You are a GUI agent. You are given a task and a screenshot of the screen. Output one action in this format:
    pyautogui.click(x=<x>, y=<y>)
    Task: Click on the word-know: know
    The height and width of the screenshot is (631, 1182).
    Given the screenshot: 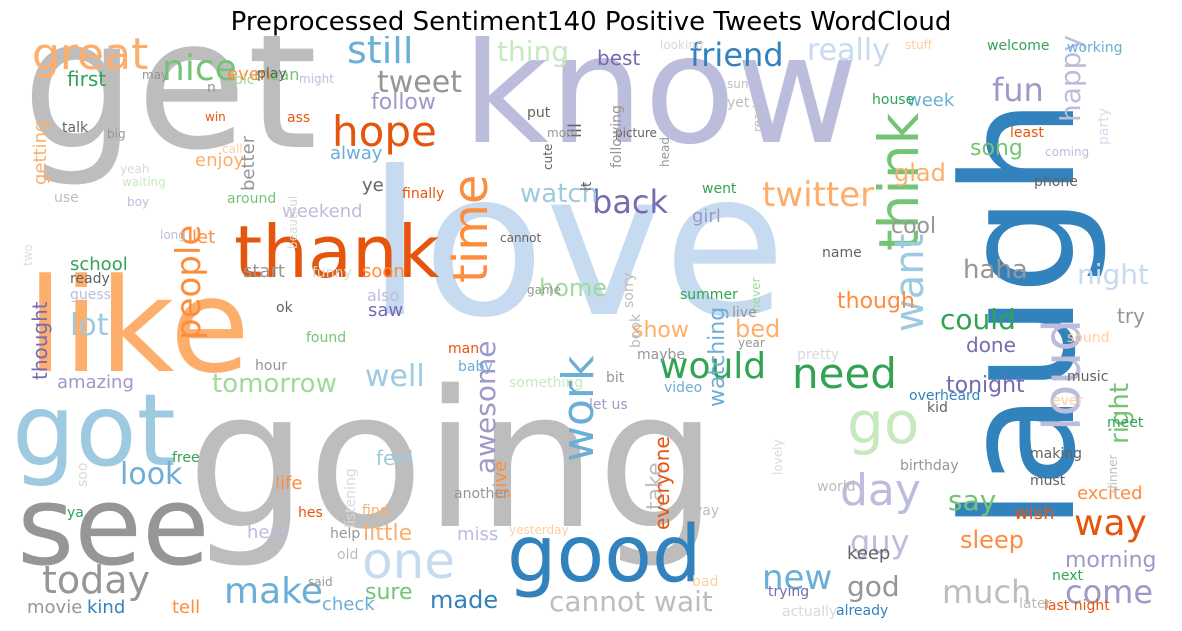 What is the action you would take?
    pyautogui.click(x=660, y=107)
    